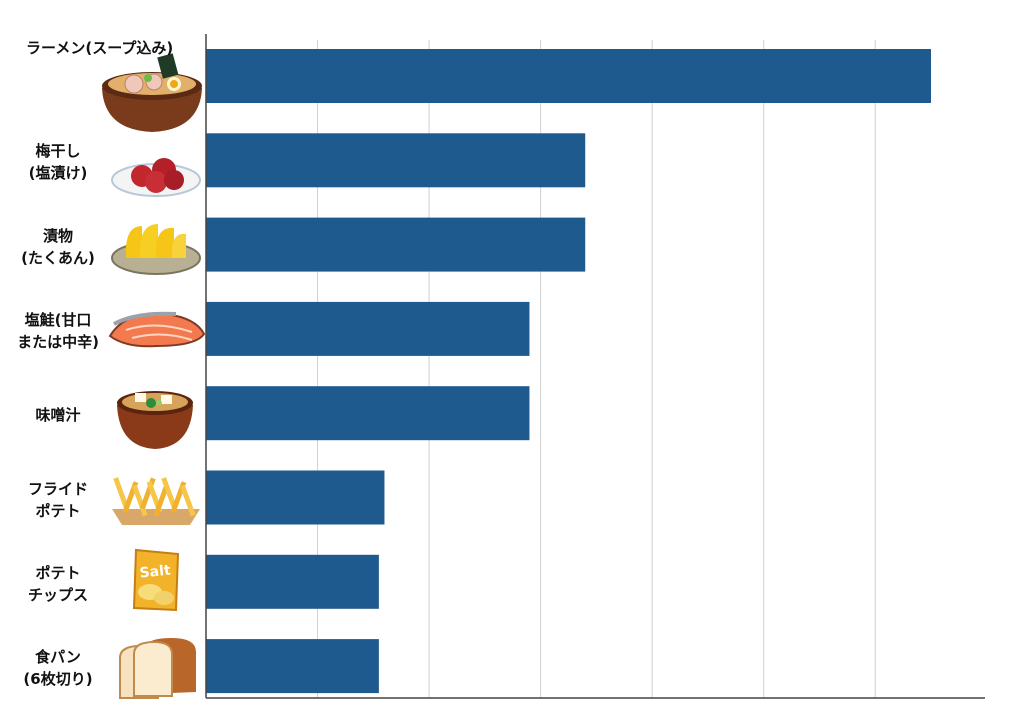 This screenshot has height=724, width=1024. Describe the element at coordinates (58, 668) in the screenshot. I see `category-label: 食パン (6枚切り)` at that location.